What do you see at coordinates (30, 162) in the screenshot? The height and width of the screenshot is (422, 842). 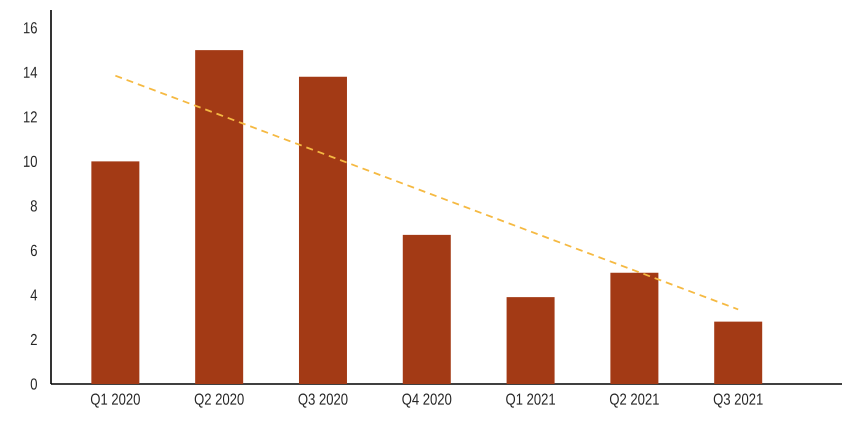 I see `y-tick-label: 10` at bounding box center [30, 162].